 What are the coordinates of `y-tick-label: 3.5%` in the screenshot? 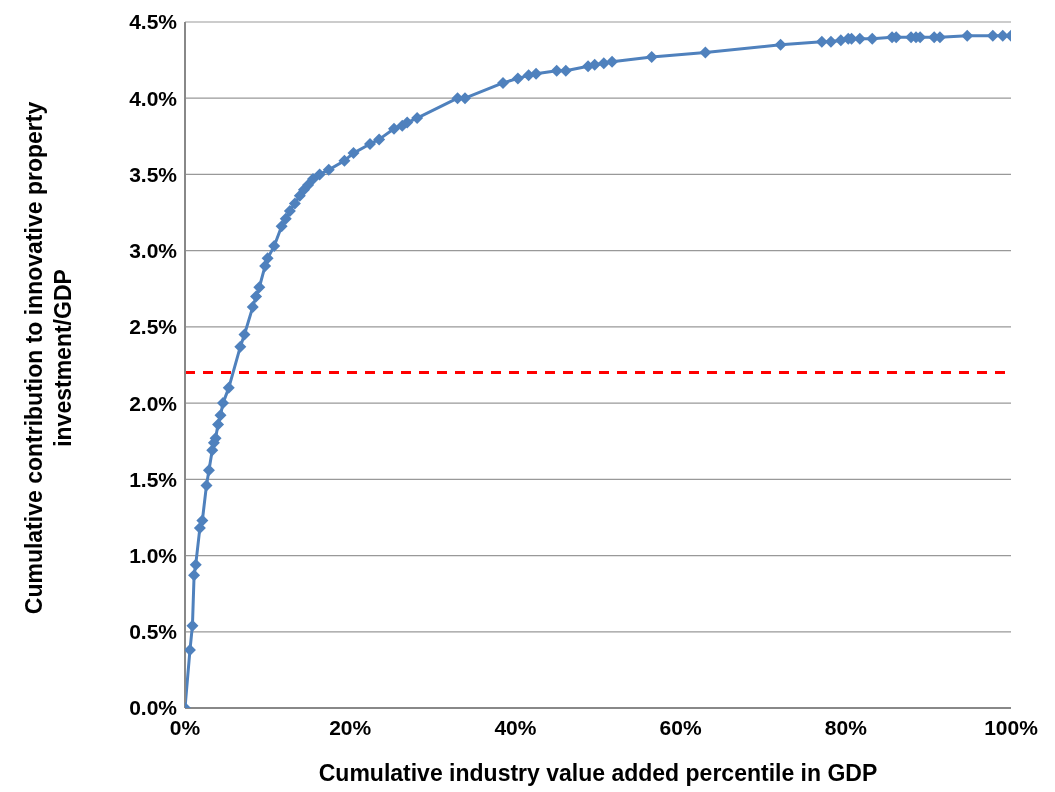 It's located at (153, 174).